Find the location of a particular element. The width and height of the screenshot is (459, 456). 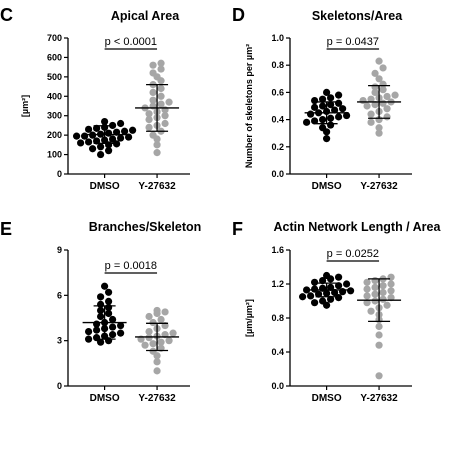

y-tick-label: 1.2 is located at coordinates (277, 284).